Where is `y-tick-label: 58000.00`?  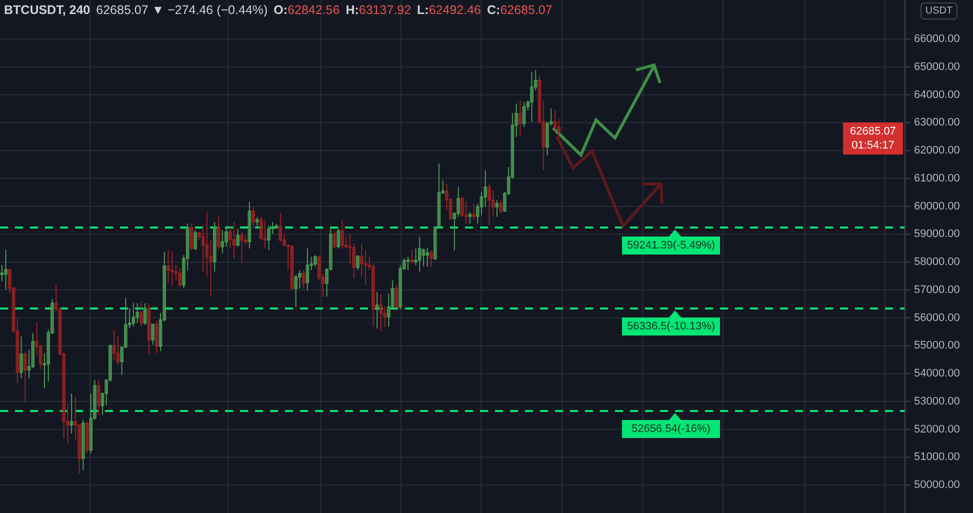 y-tick-label: 58000.00 is located at coordinates (937, 262).